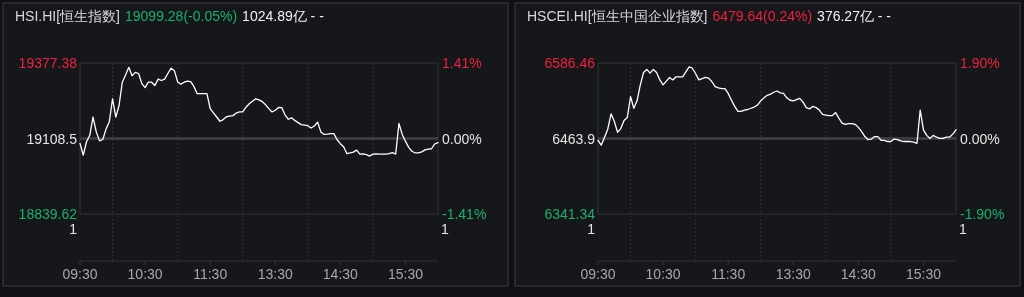  I want to click on y2-tick-label: -1.90%, so click(982, 214).